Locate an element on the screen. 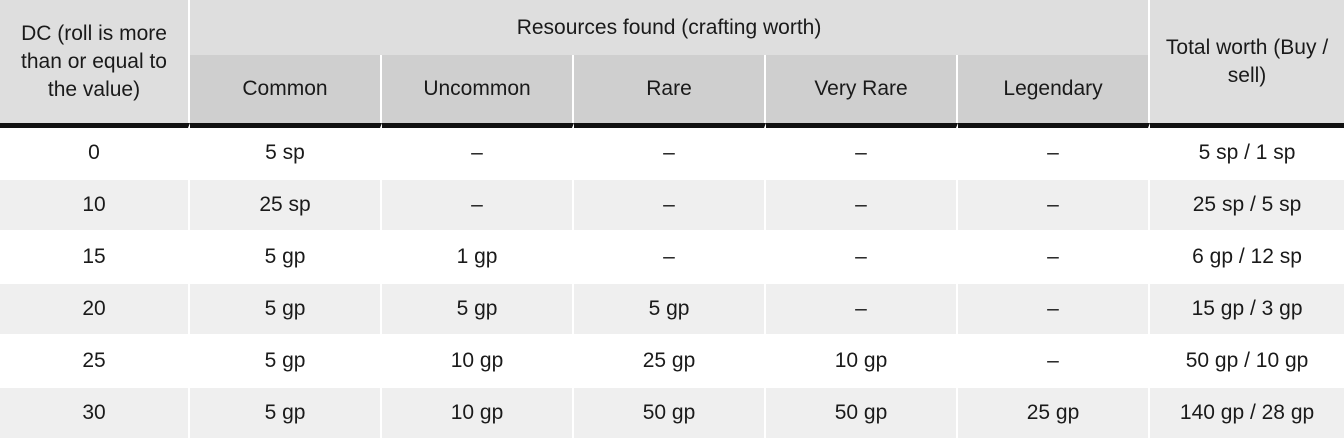 This screenshot has width=1344, height=446. cell-uncommon: 5 gp is located at coordinates (478, 308).